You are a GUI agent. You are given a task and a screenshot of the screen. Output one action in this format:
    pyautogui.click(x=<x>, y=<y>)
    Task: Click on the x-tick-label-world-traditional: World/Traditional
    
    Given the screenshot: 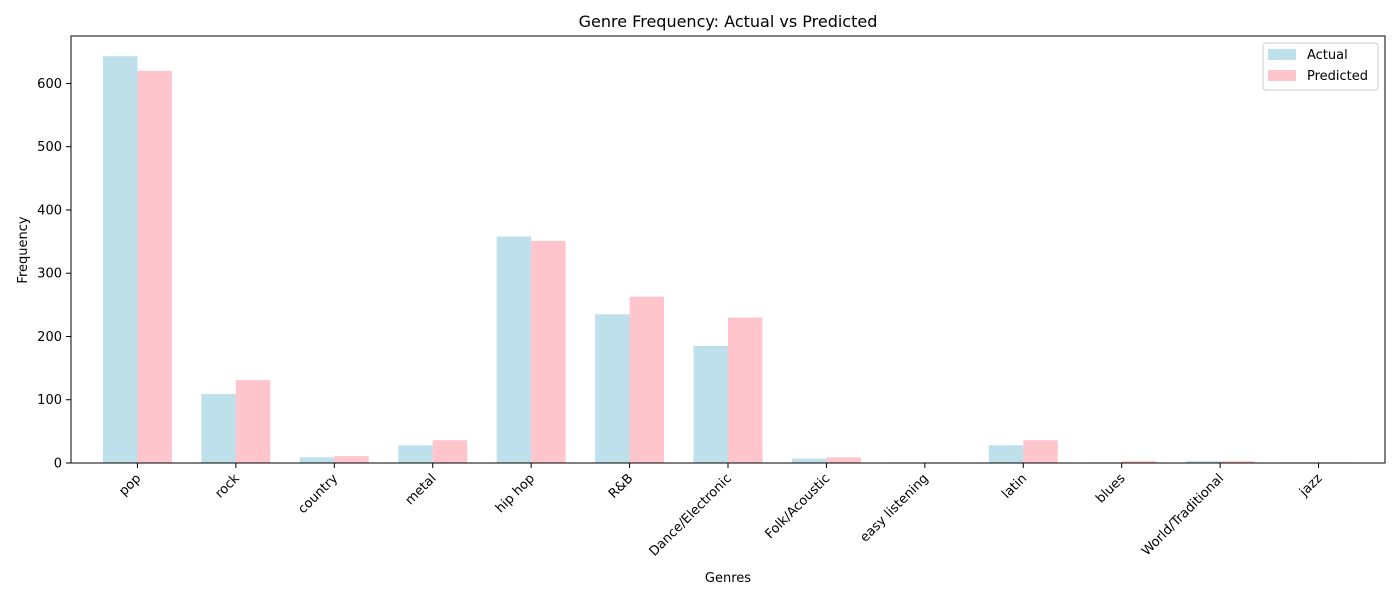 What is the action you would take?
    pyautogui.click(x=1183, y=515)
    